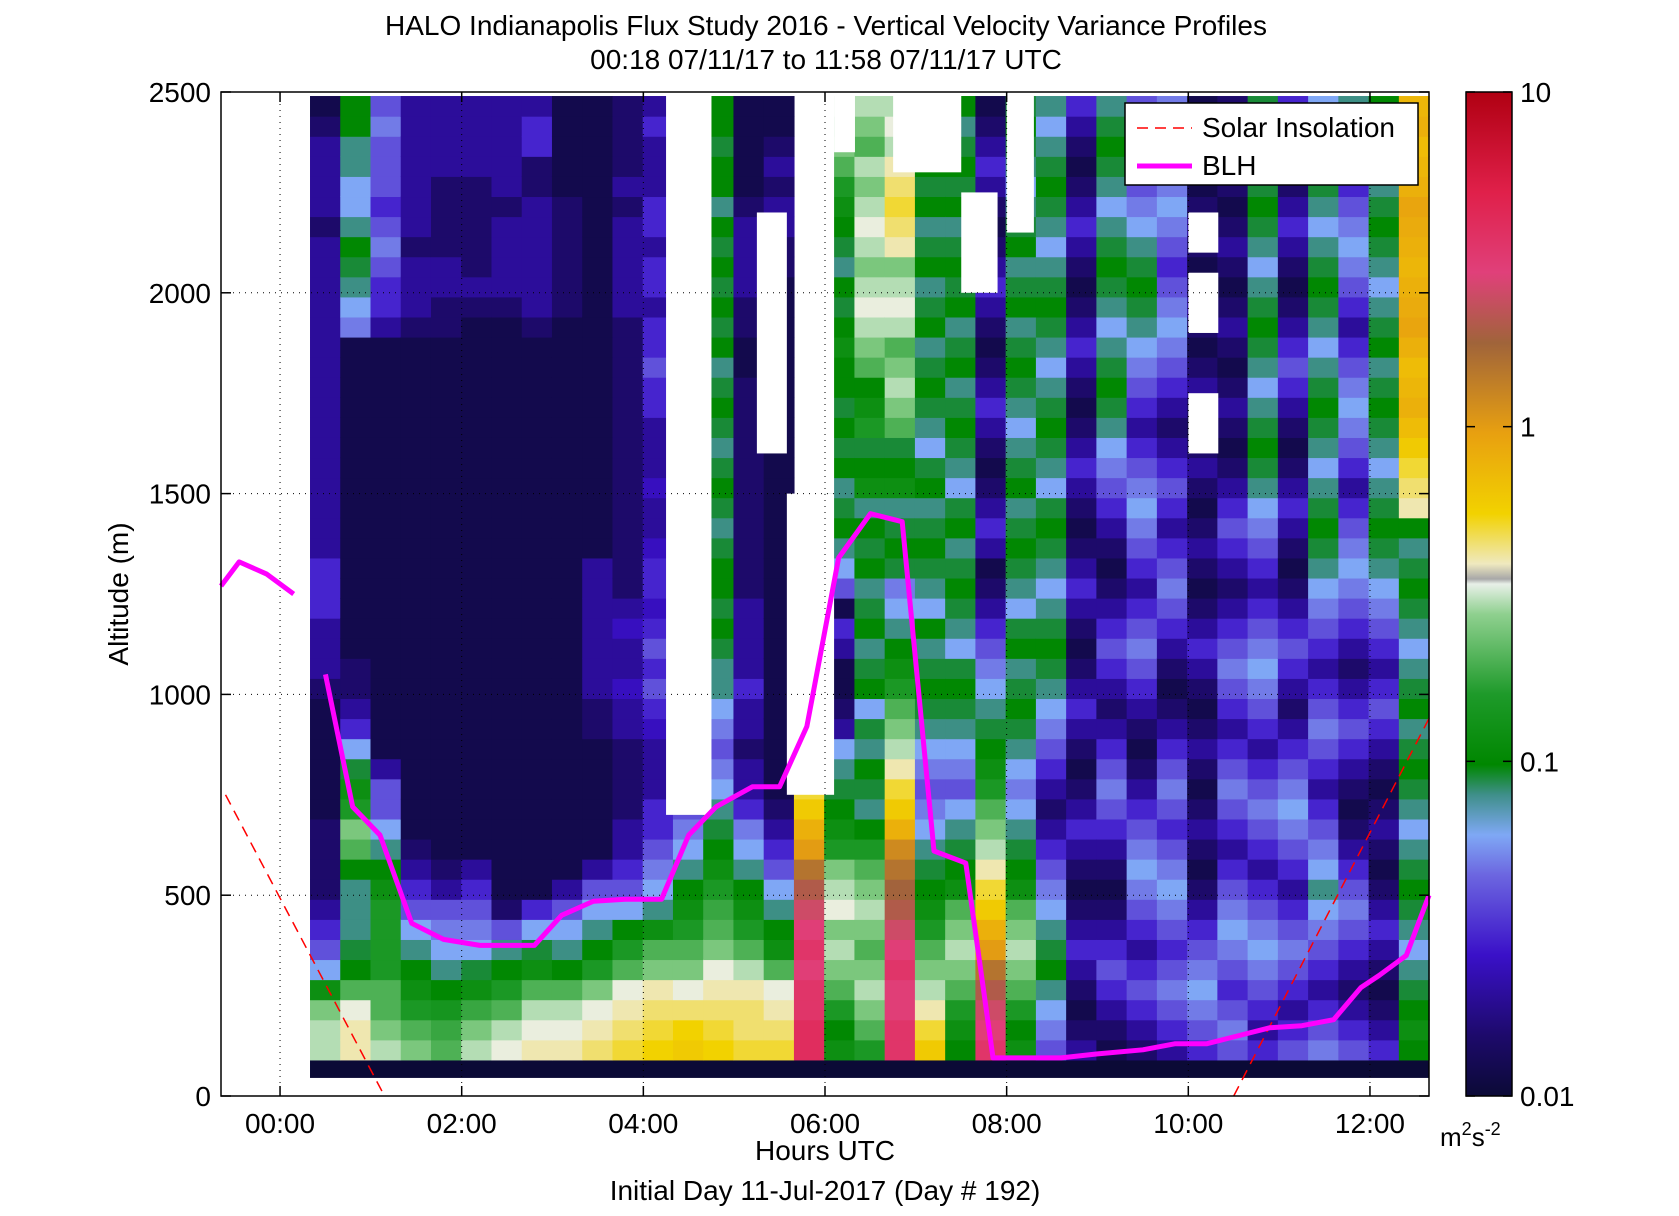 The image size is (1679, 1216). What do you see at coordinates (180, 694) in the screenshot?
I see `y-tick-label: 1000` at bounding box center [180, 694].